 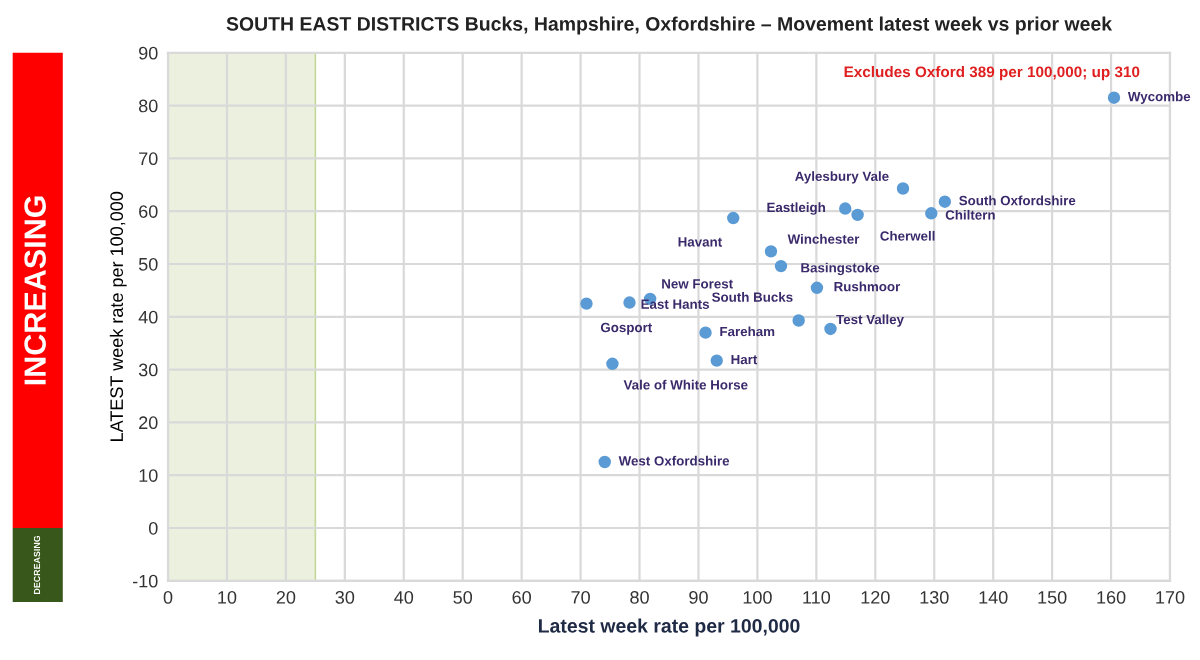 I want to click on x-tick-label: 50, so click(x=463, y=597).